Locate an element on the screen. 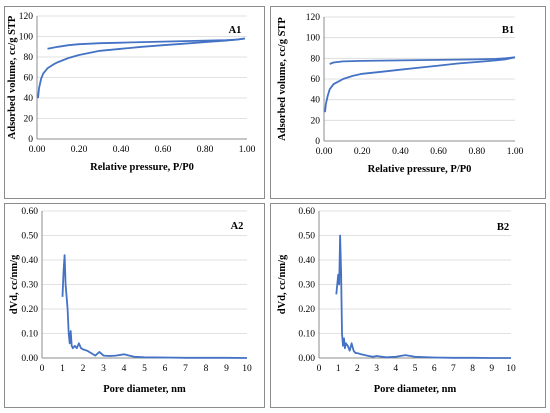 This screenshot has height=413, width=550. a1-xtick-label: 0.20 is located at coordinates (79, 150).